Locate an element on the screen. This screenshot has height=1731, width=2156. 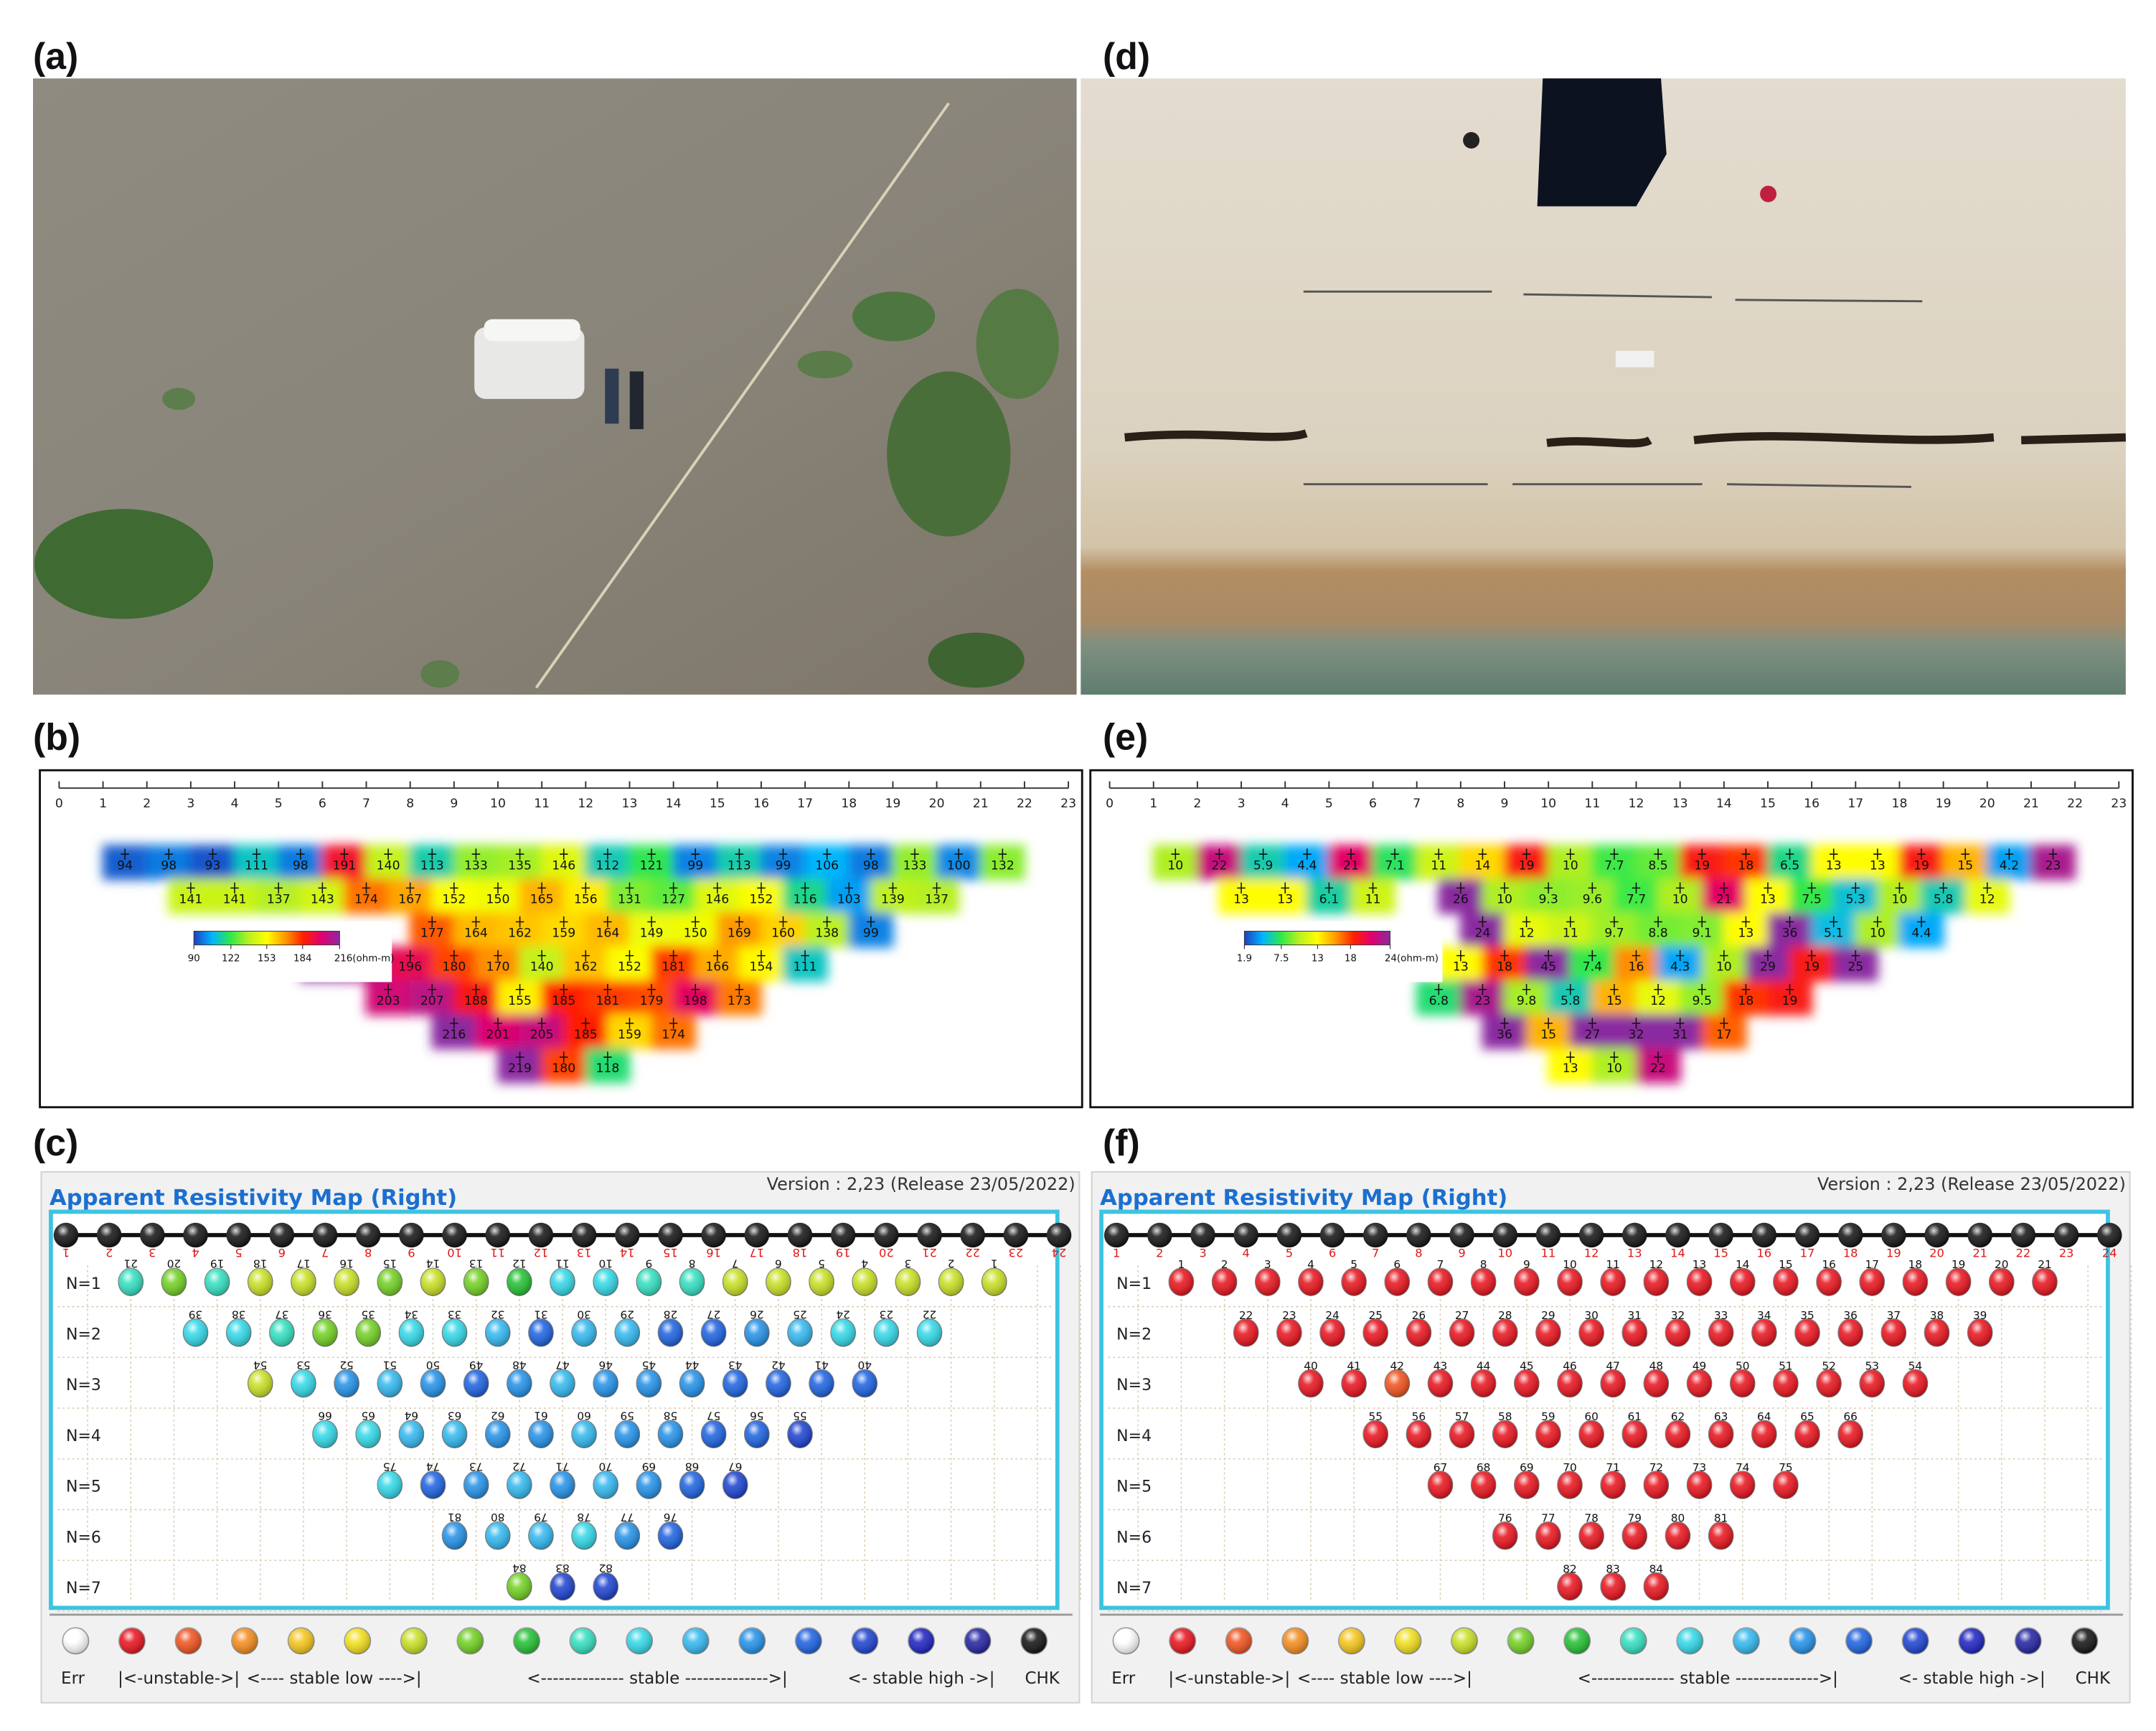
datum-label: 185 is located at coordinates (586, 1035).